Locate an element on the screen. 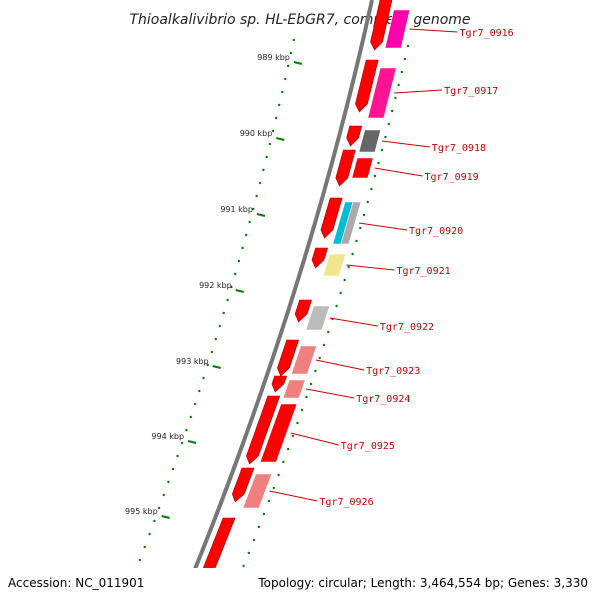 This screenshot has width=600, height=600. gene-label: Tgr7_0923 is located at coordinates (393, 371).